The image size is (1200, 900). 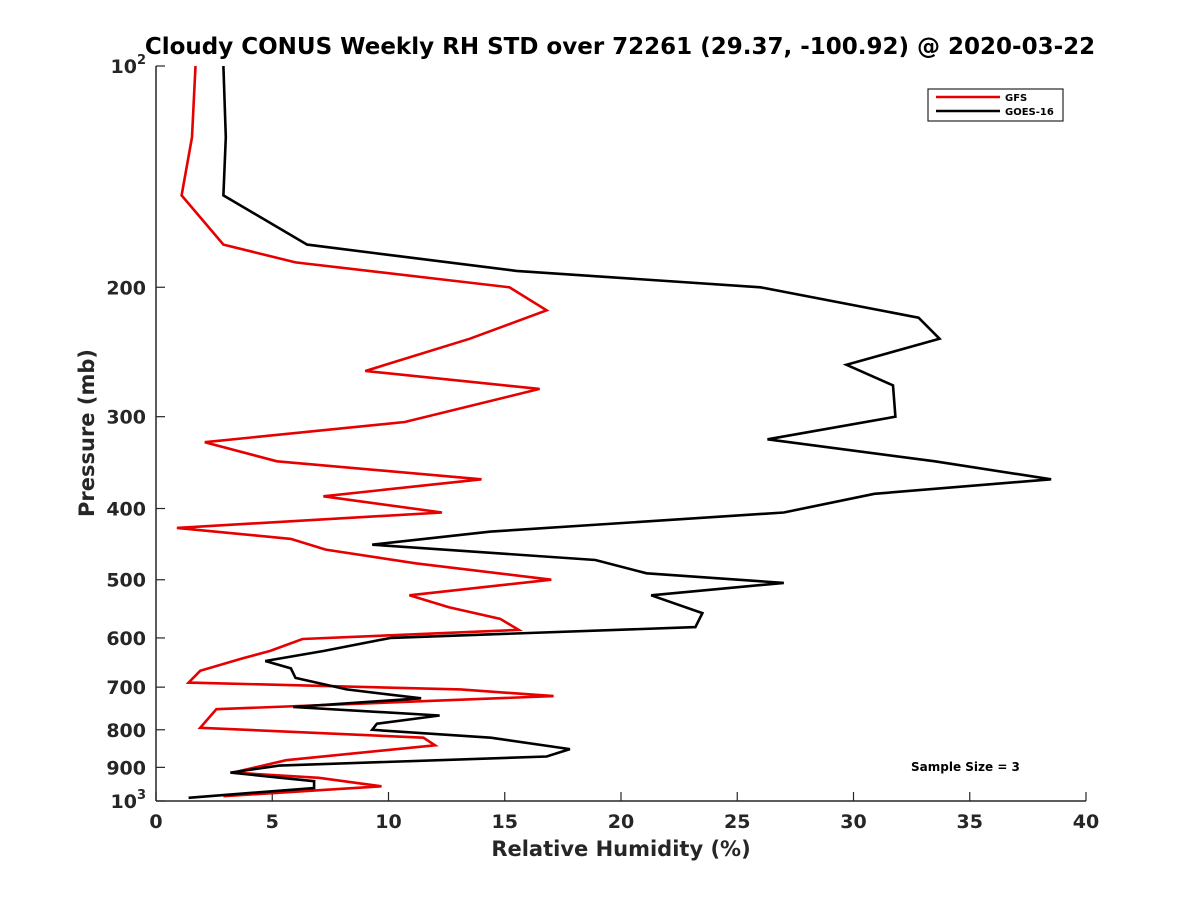 What do you see at coordinates (135, 433) in the screenshot?
I see `y-ticks: 10² 200 300 400 500 600 700 800 900 10³` at bounding box center [135, 433].